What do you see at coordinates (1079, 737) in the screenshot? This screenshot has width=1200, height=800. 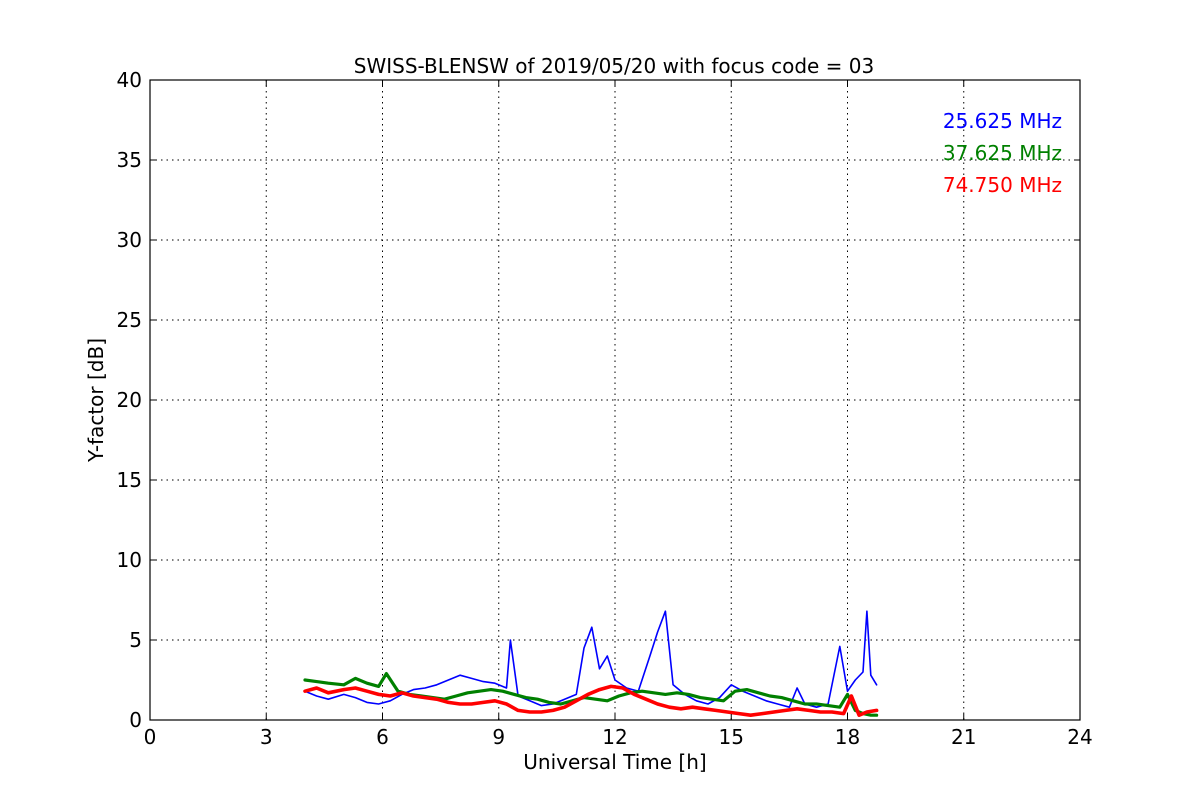 I see `x-tick-label: 24` at bounding box center [1079, 737].